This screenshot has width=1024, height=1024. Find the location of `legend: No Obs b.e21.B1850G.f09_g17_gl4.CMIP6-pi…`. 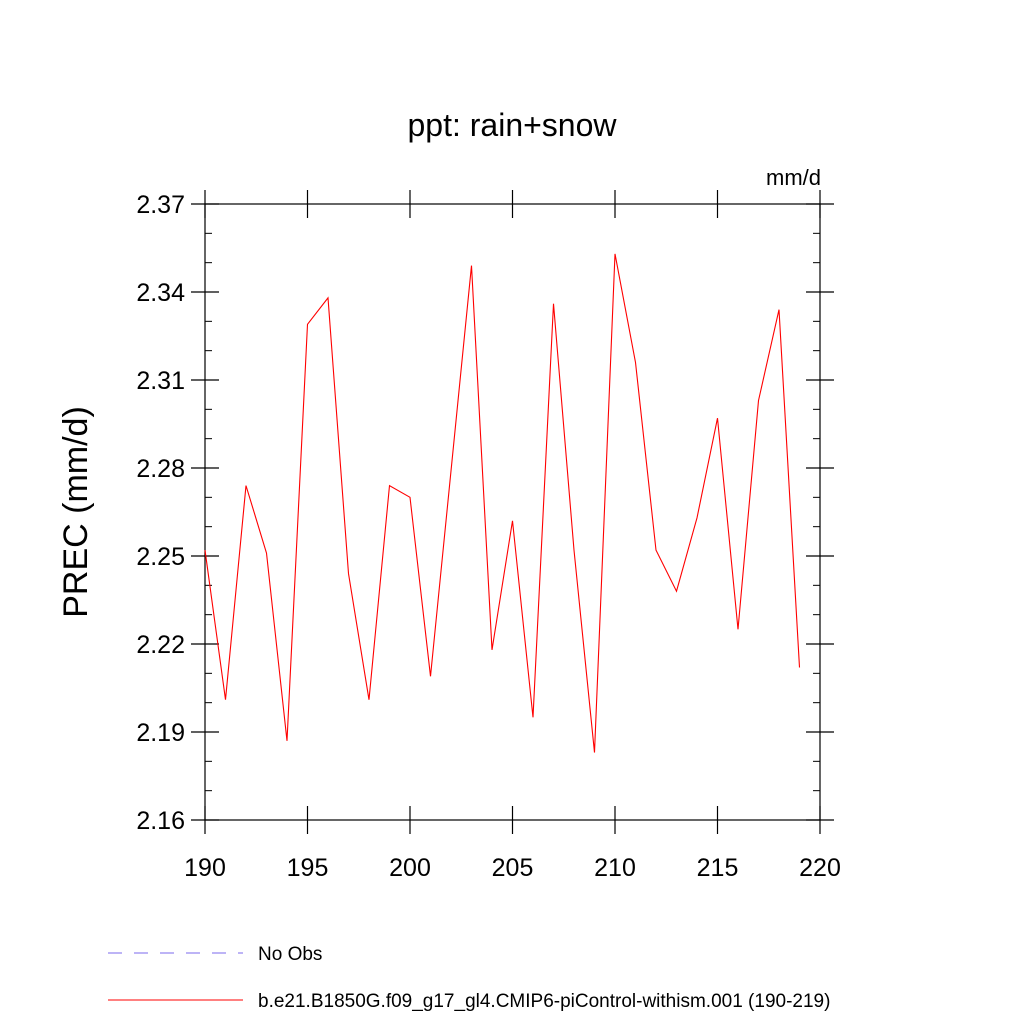

legend: No Obs b.e21.B1850G.f09_g17_gl4.CMIP6-pi… is located at coordinates (469, 978).